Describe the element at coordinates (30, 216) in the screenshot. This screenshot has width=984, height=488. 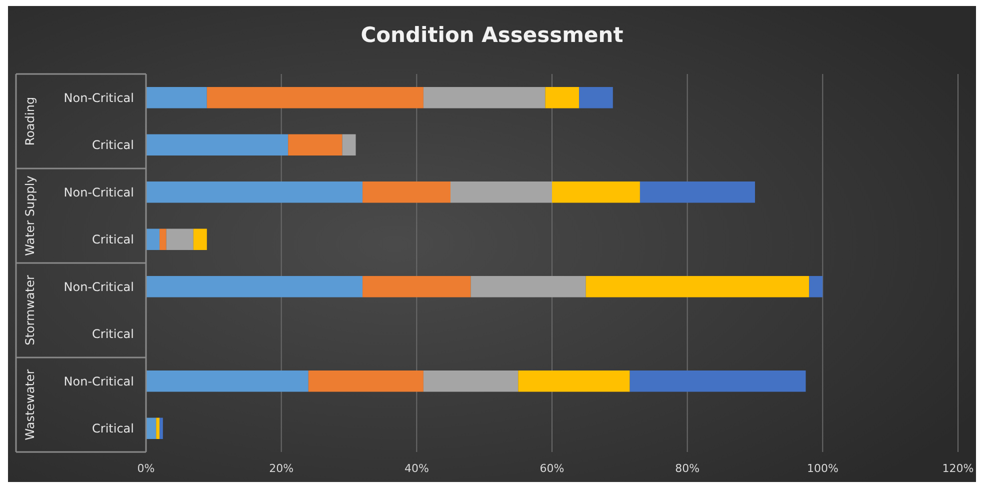
I see `text: Water Supply` at that location.